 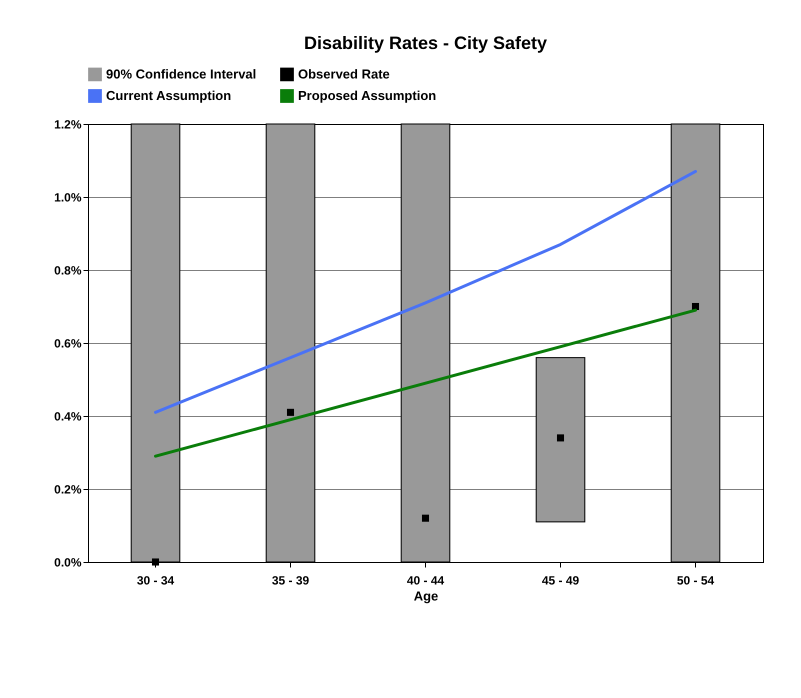 I want to click on x-tick-label: 50 - 54, so click(x=695, y=581).